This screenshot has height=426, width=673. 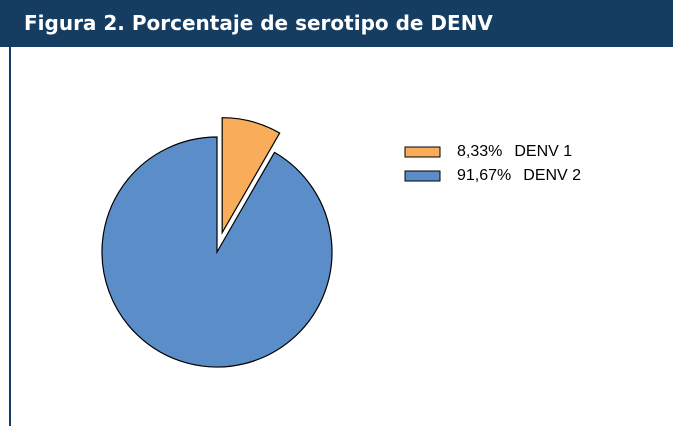 I want to click on legend-label: DENV 1, so click(x=543, y=151).